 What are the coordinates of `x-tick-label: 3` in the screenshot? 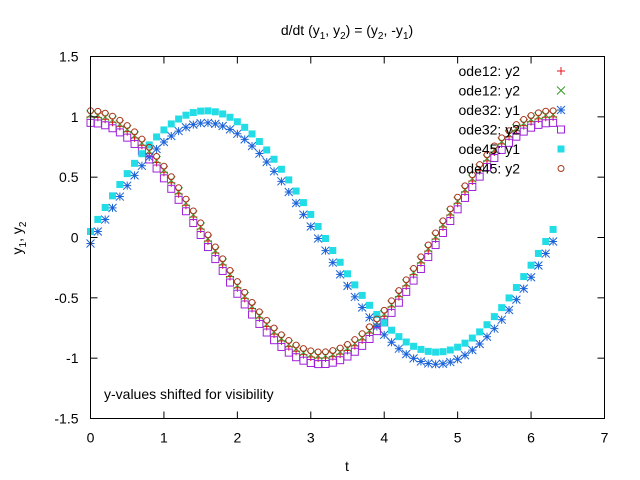 It's located at (311, 438).